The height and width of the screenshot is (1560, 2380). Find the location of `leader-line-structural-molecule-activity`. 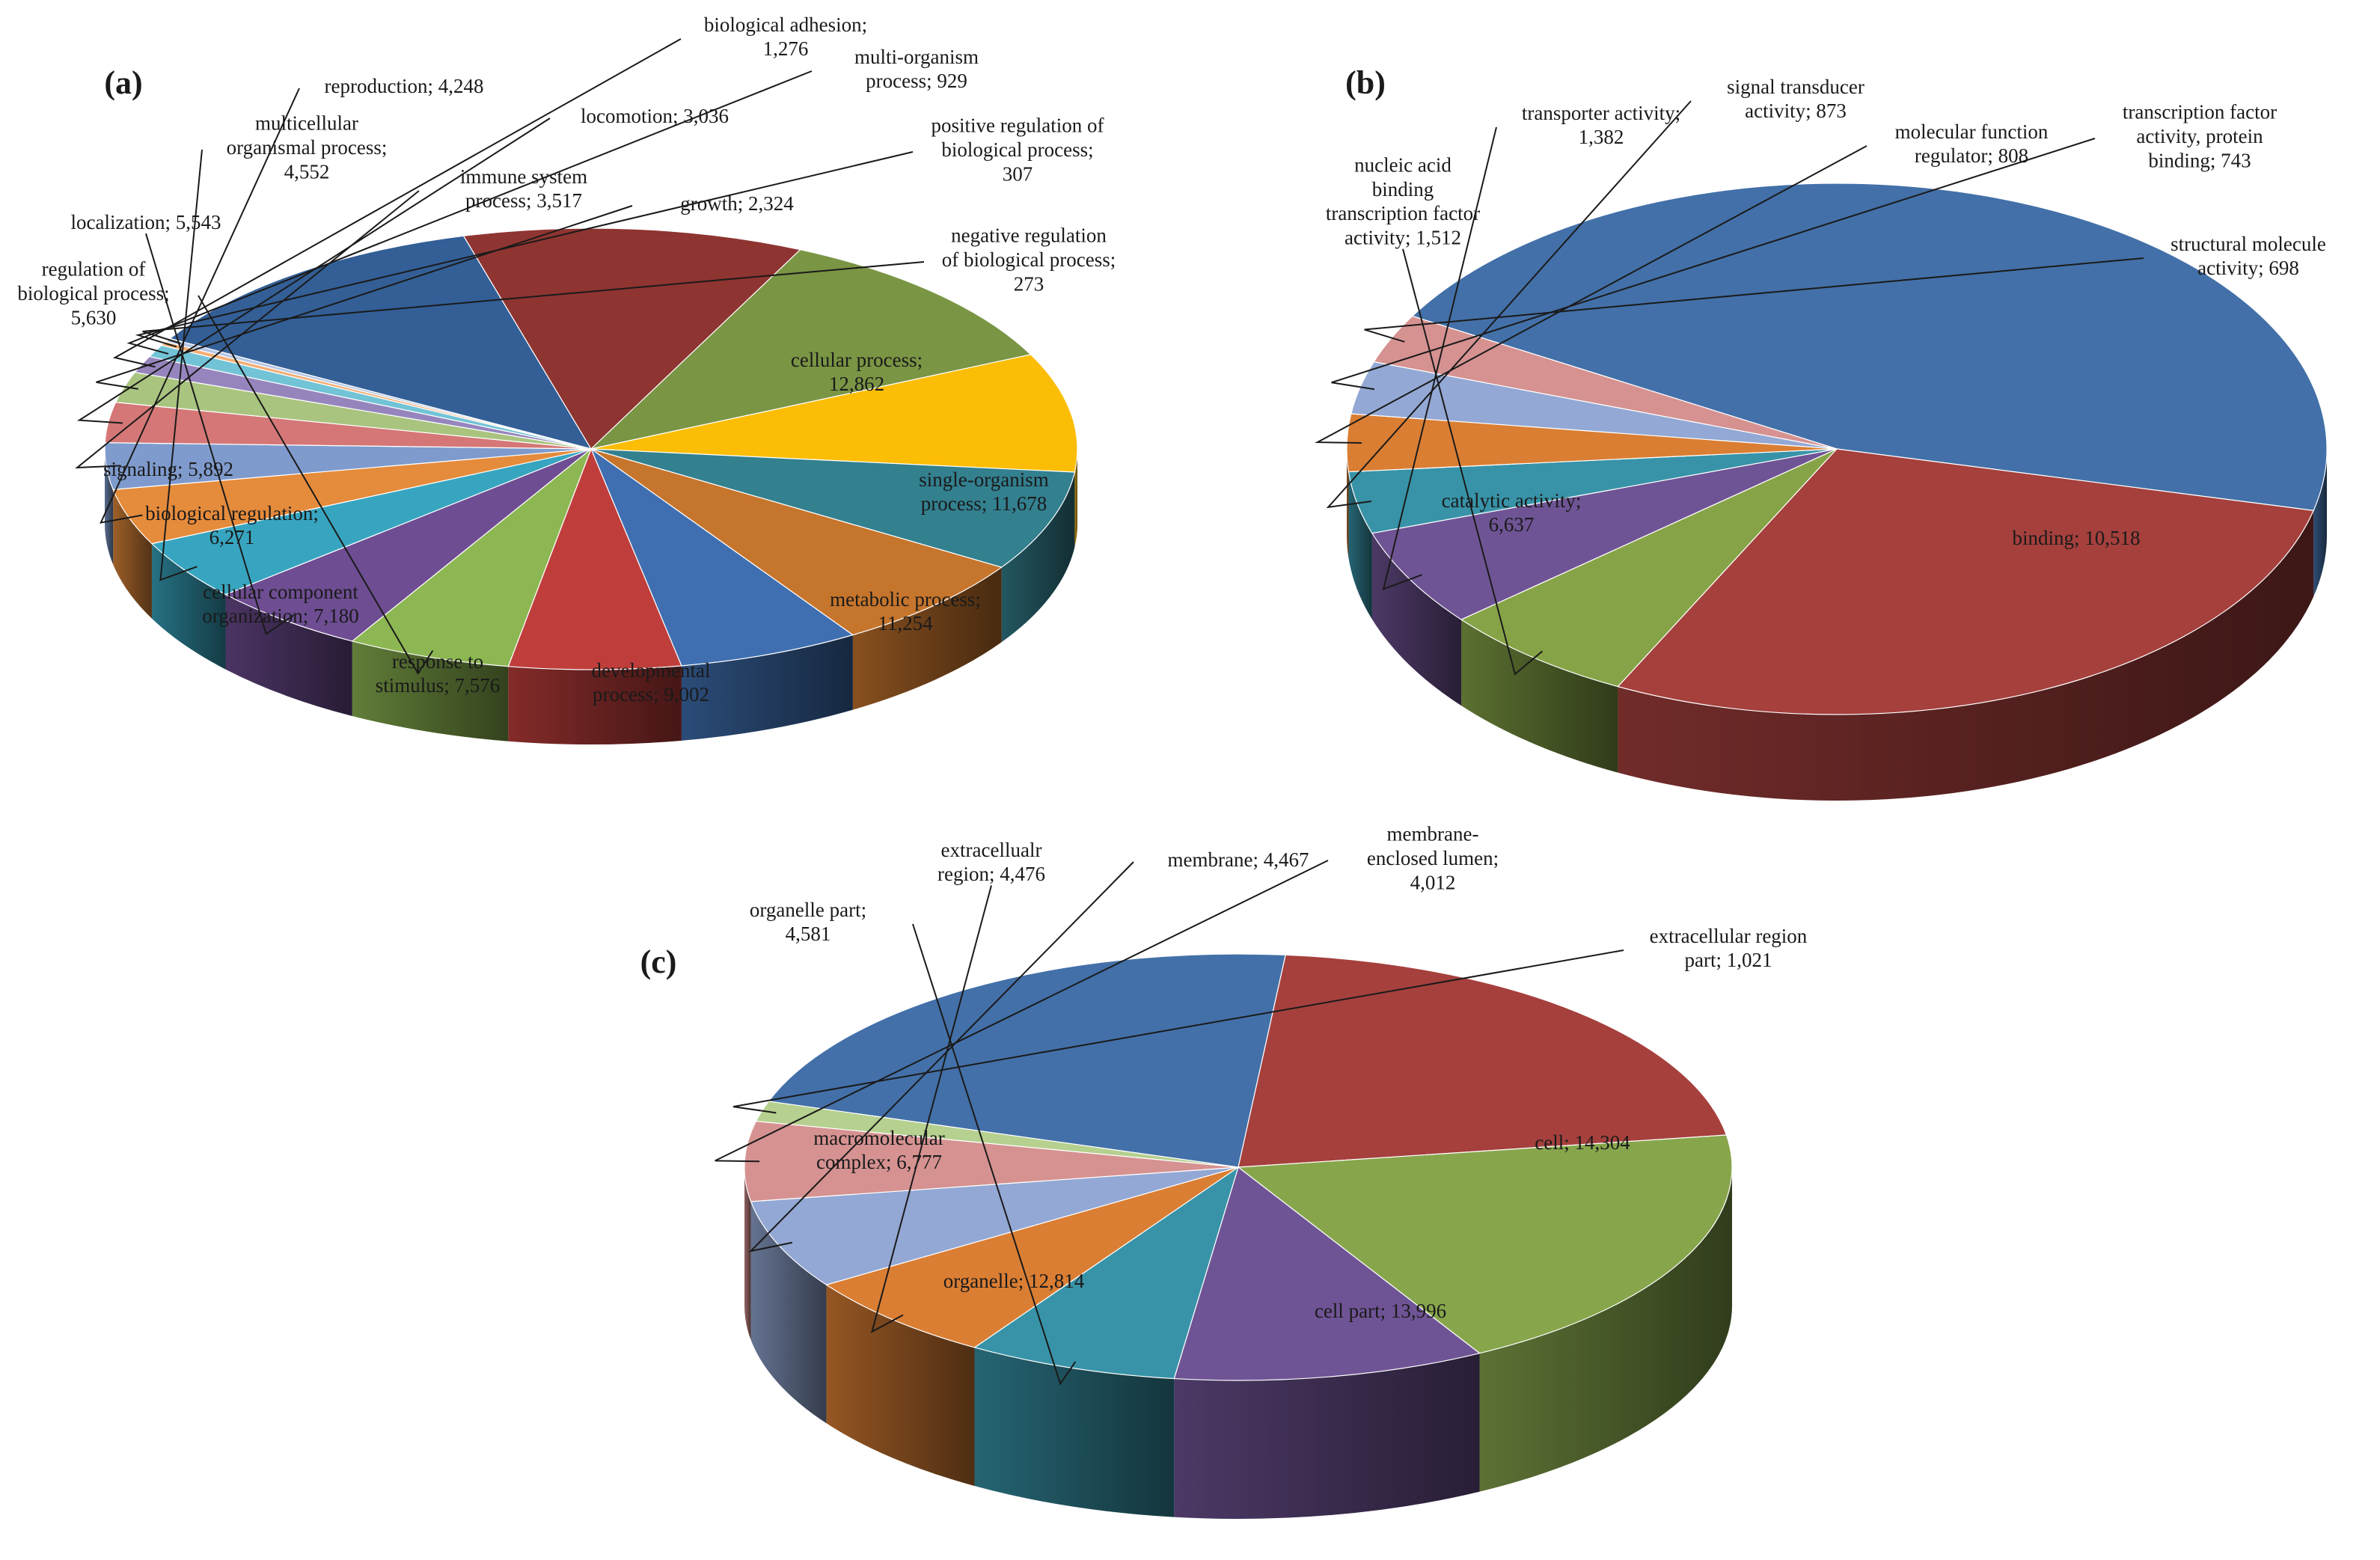

leader-line-structural-molecule-activity is located at coordinates (1754, 300).